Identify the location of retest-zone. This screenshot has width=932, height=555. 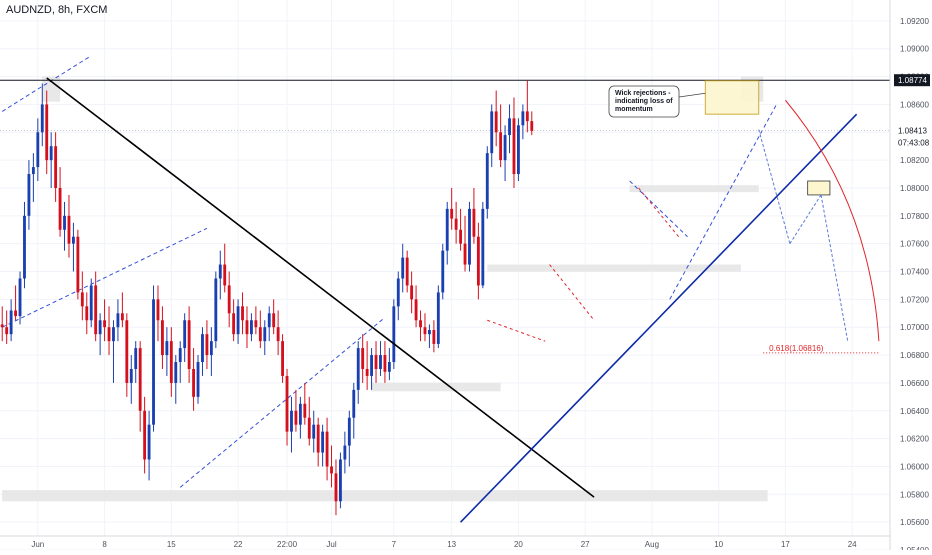
(819, 188).